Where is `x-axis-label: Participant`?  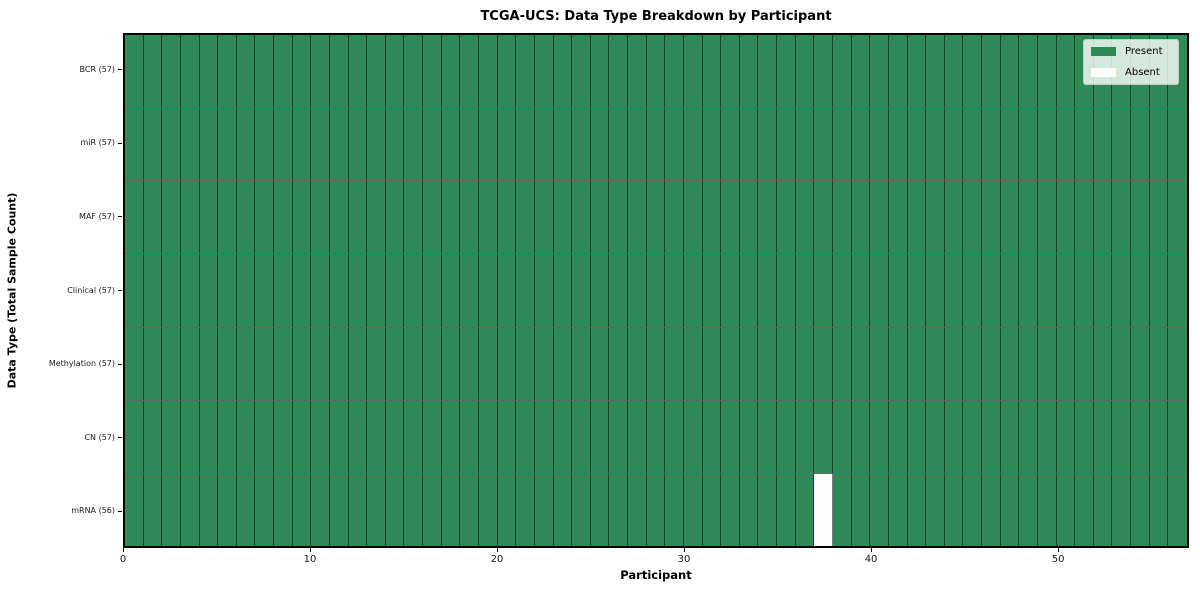 x-axis-label: Participant is located at coordinates (656, 575).